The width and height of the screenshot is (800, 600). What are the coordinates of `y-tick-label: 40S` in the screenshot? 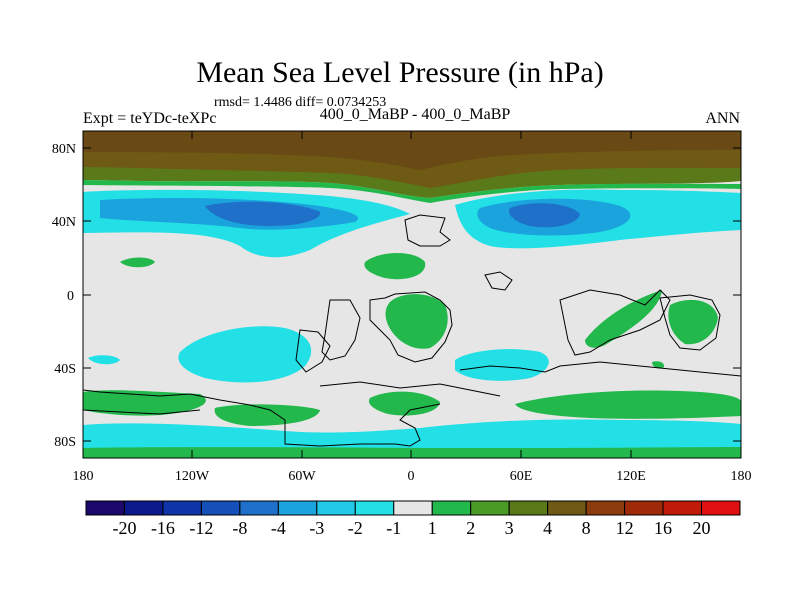 It's located at (65, 369).